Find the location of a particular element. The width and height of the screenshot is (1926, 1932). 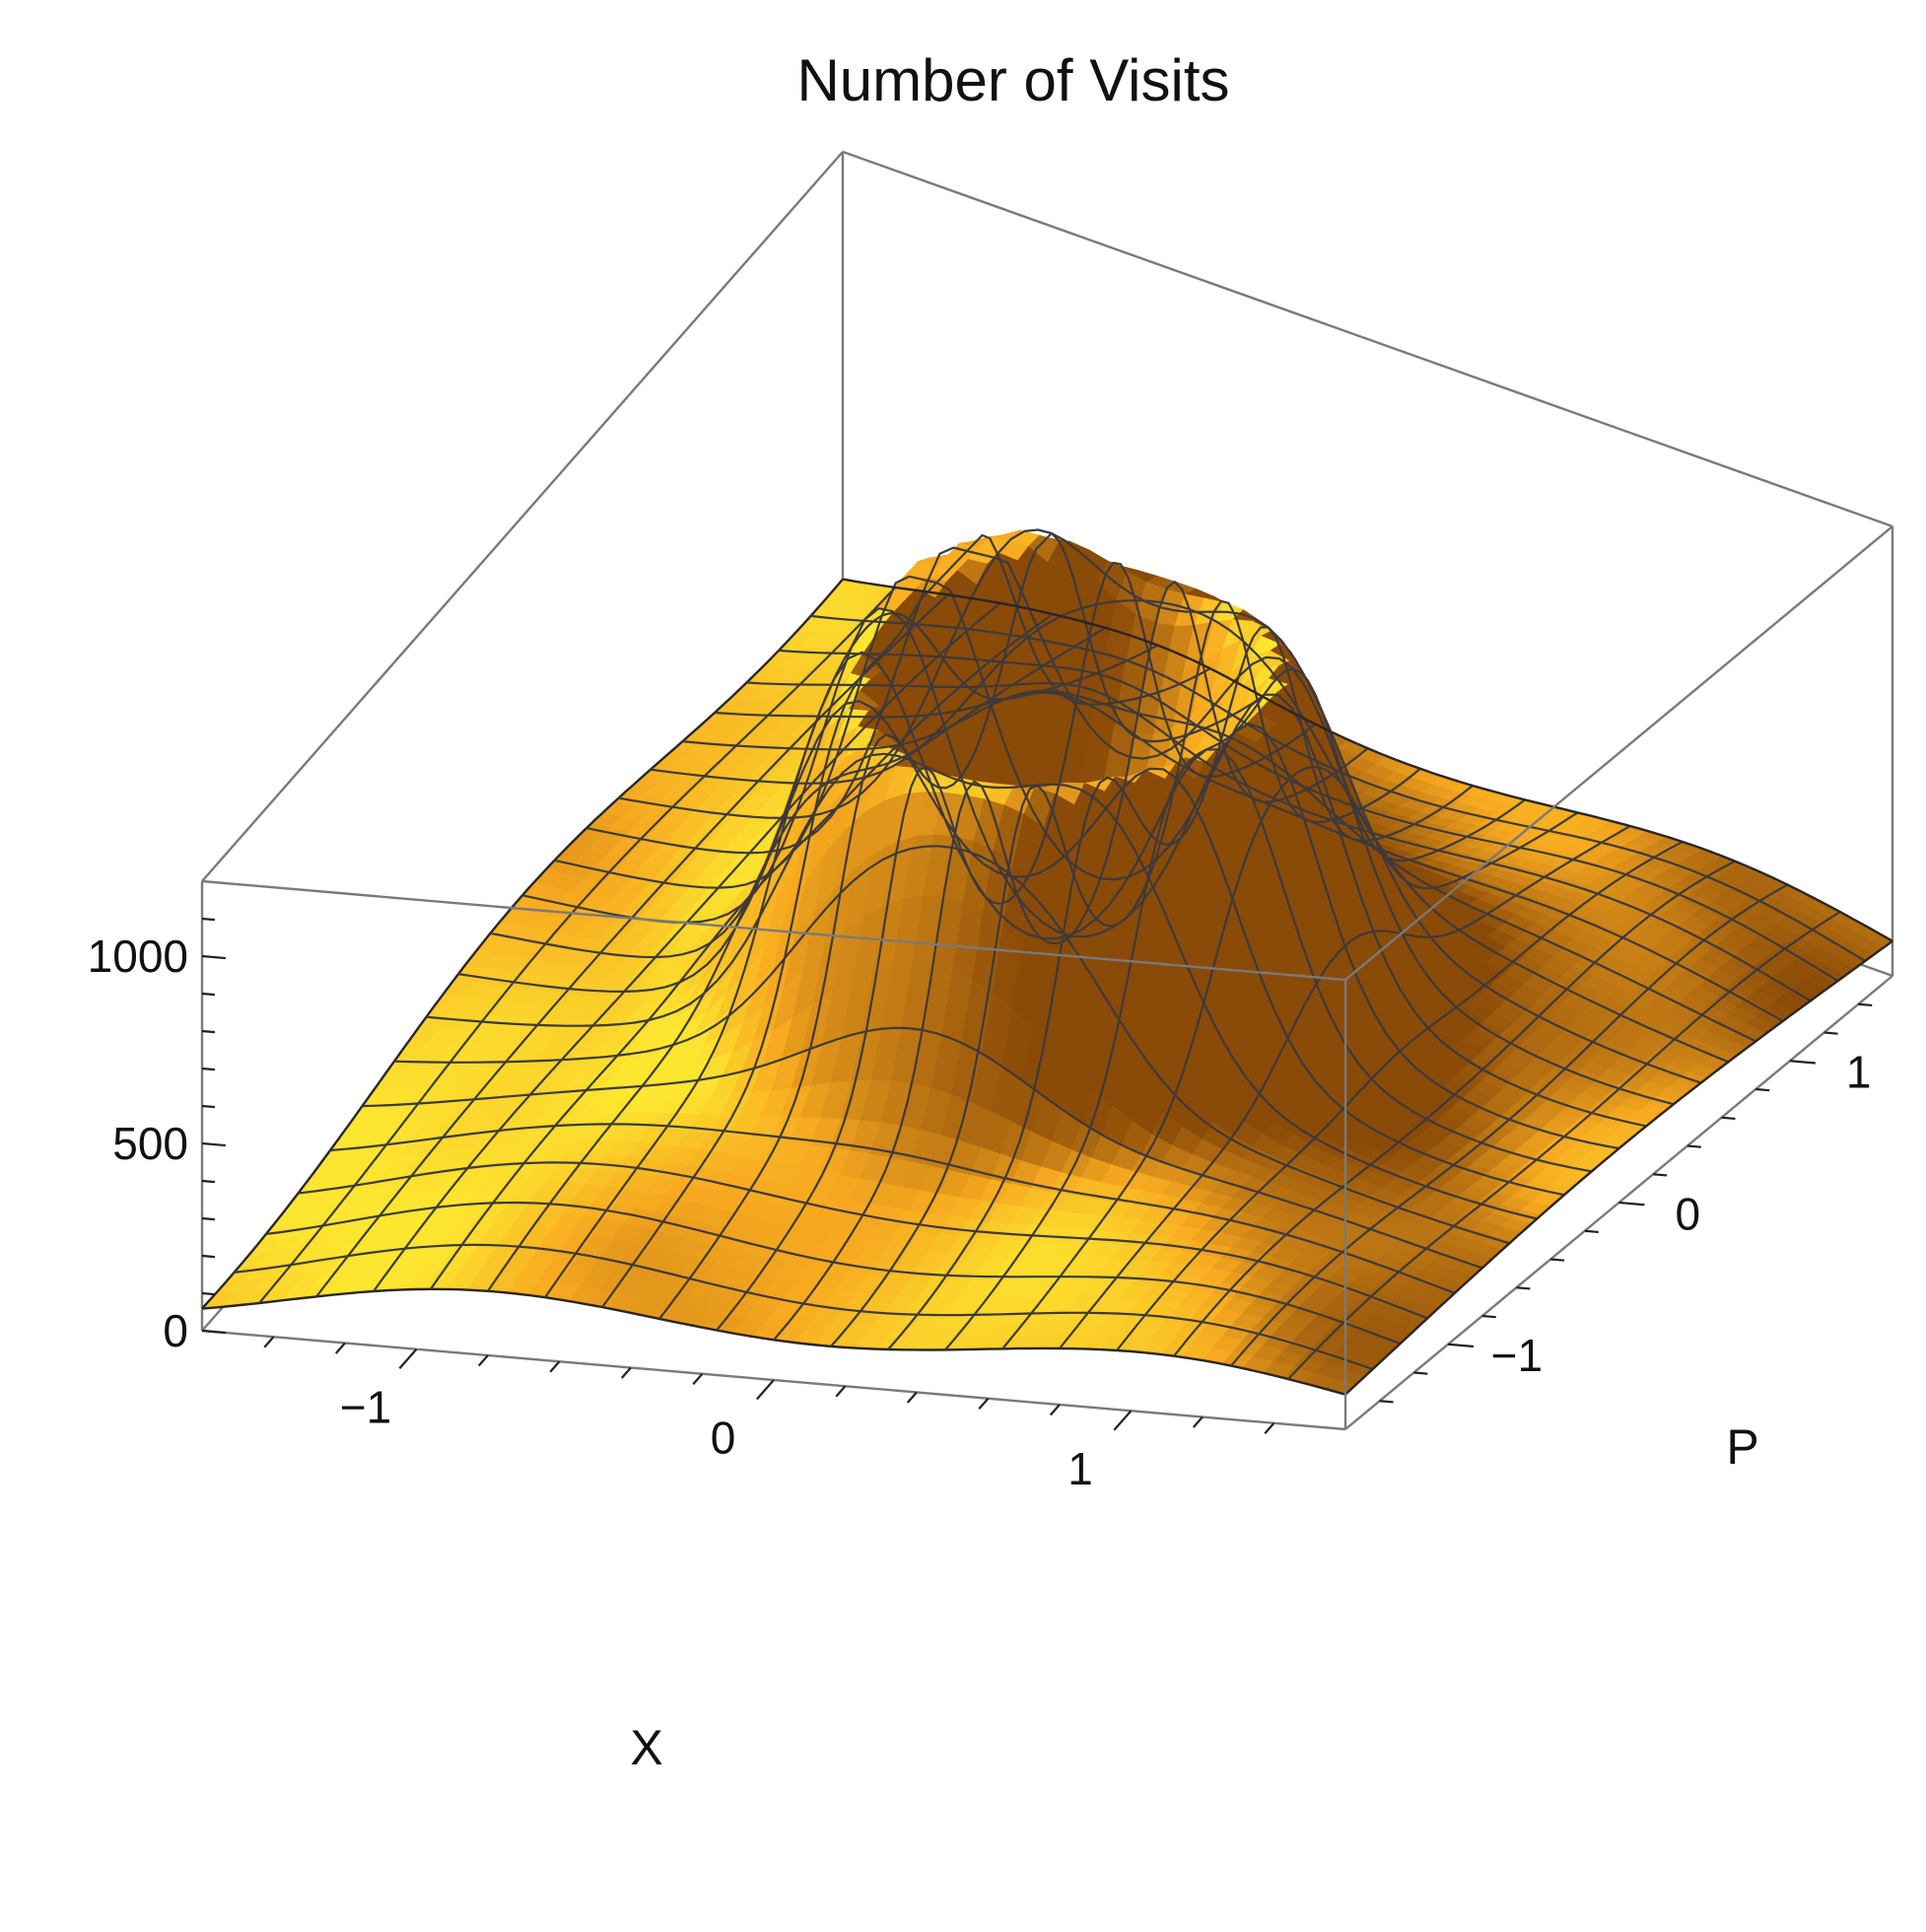

x-axis-label: X is located at coordinates (646, 1747).